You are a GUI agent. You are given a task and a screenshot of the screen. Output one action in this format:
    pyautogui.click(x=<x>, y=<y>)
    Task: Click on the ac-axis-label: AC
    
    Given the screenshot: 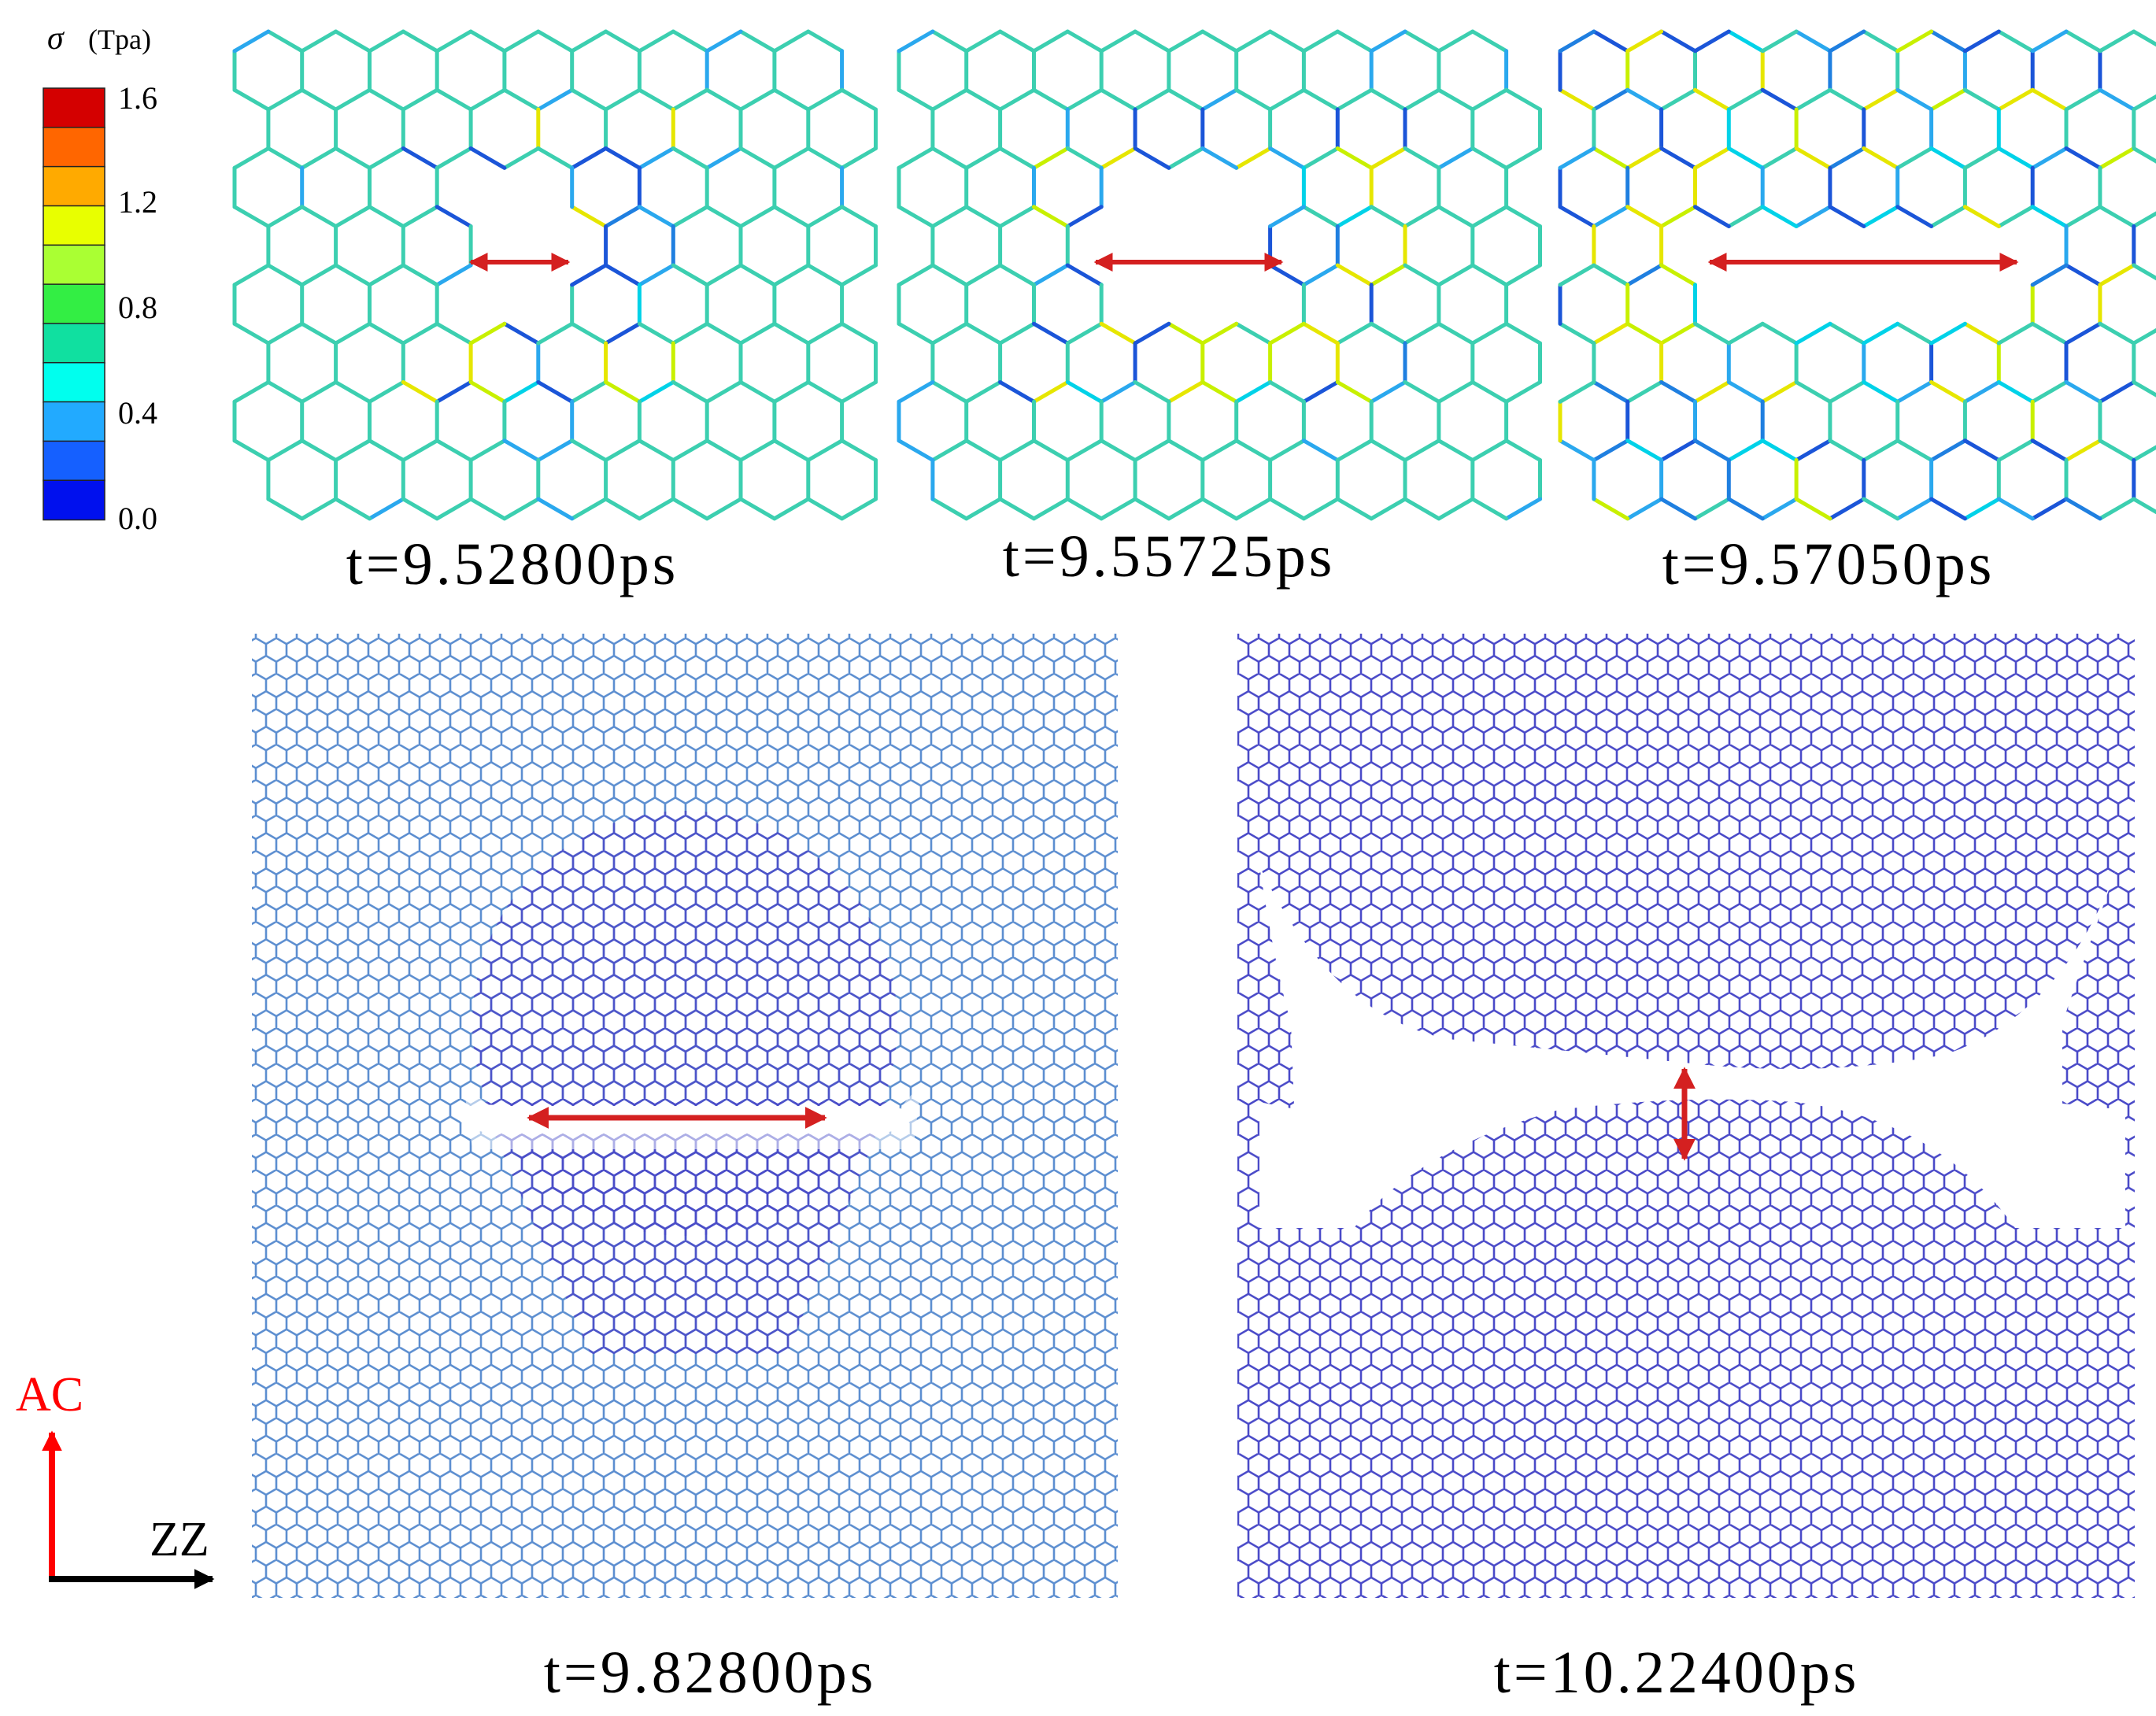 What is the action you would take?
    pyautogui.click(x=49, y=1395)
    